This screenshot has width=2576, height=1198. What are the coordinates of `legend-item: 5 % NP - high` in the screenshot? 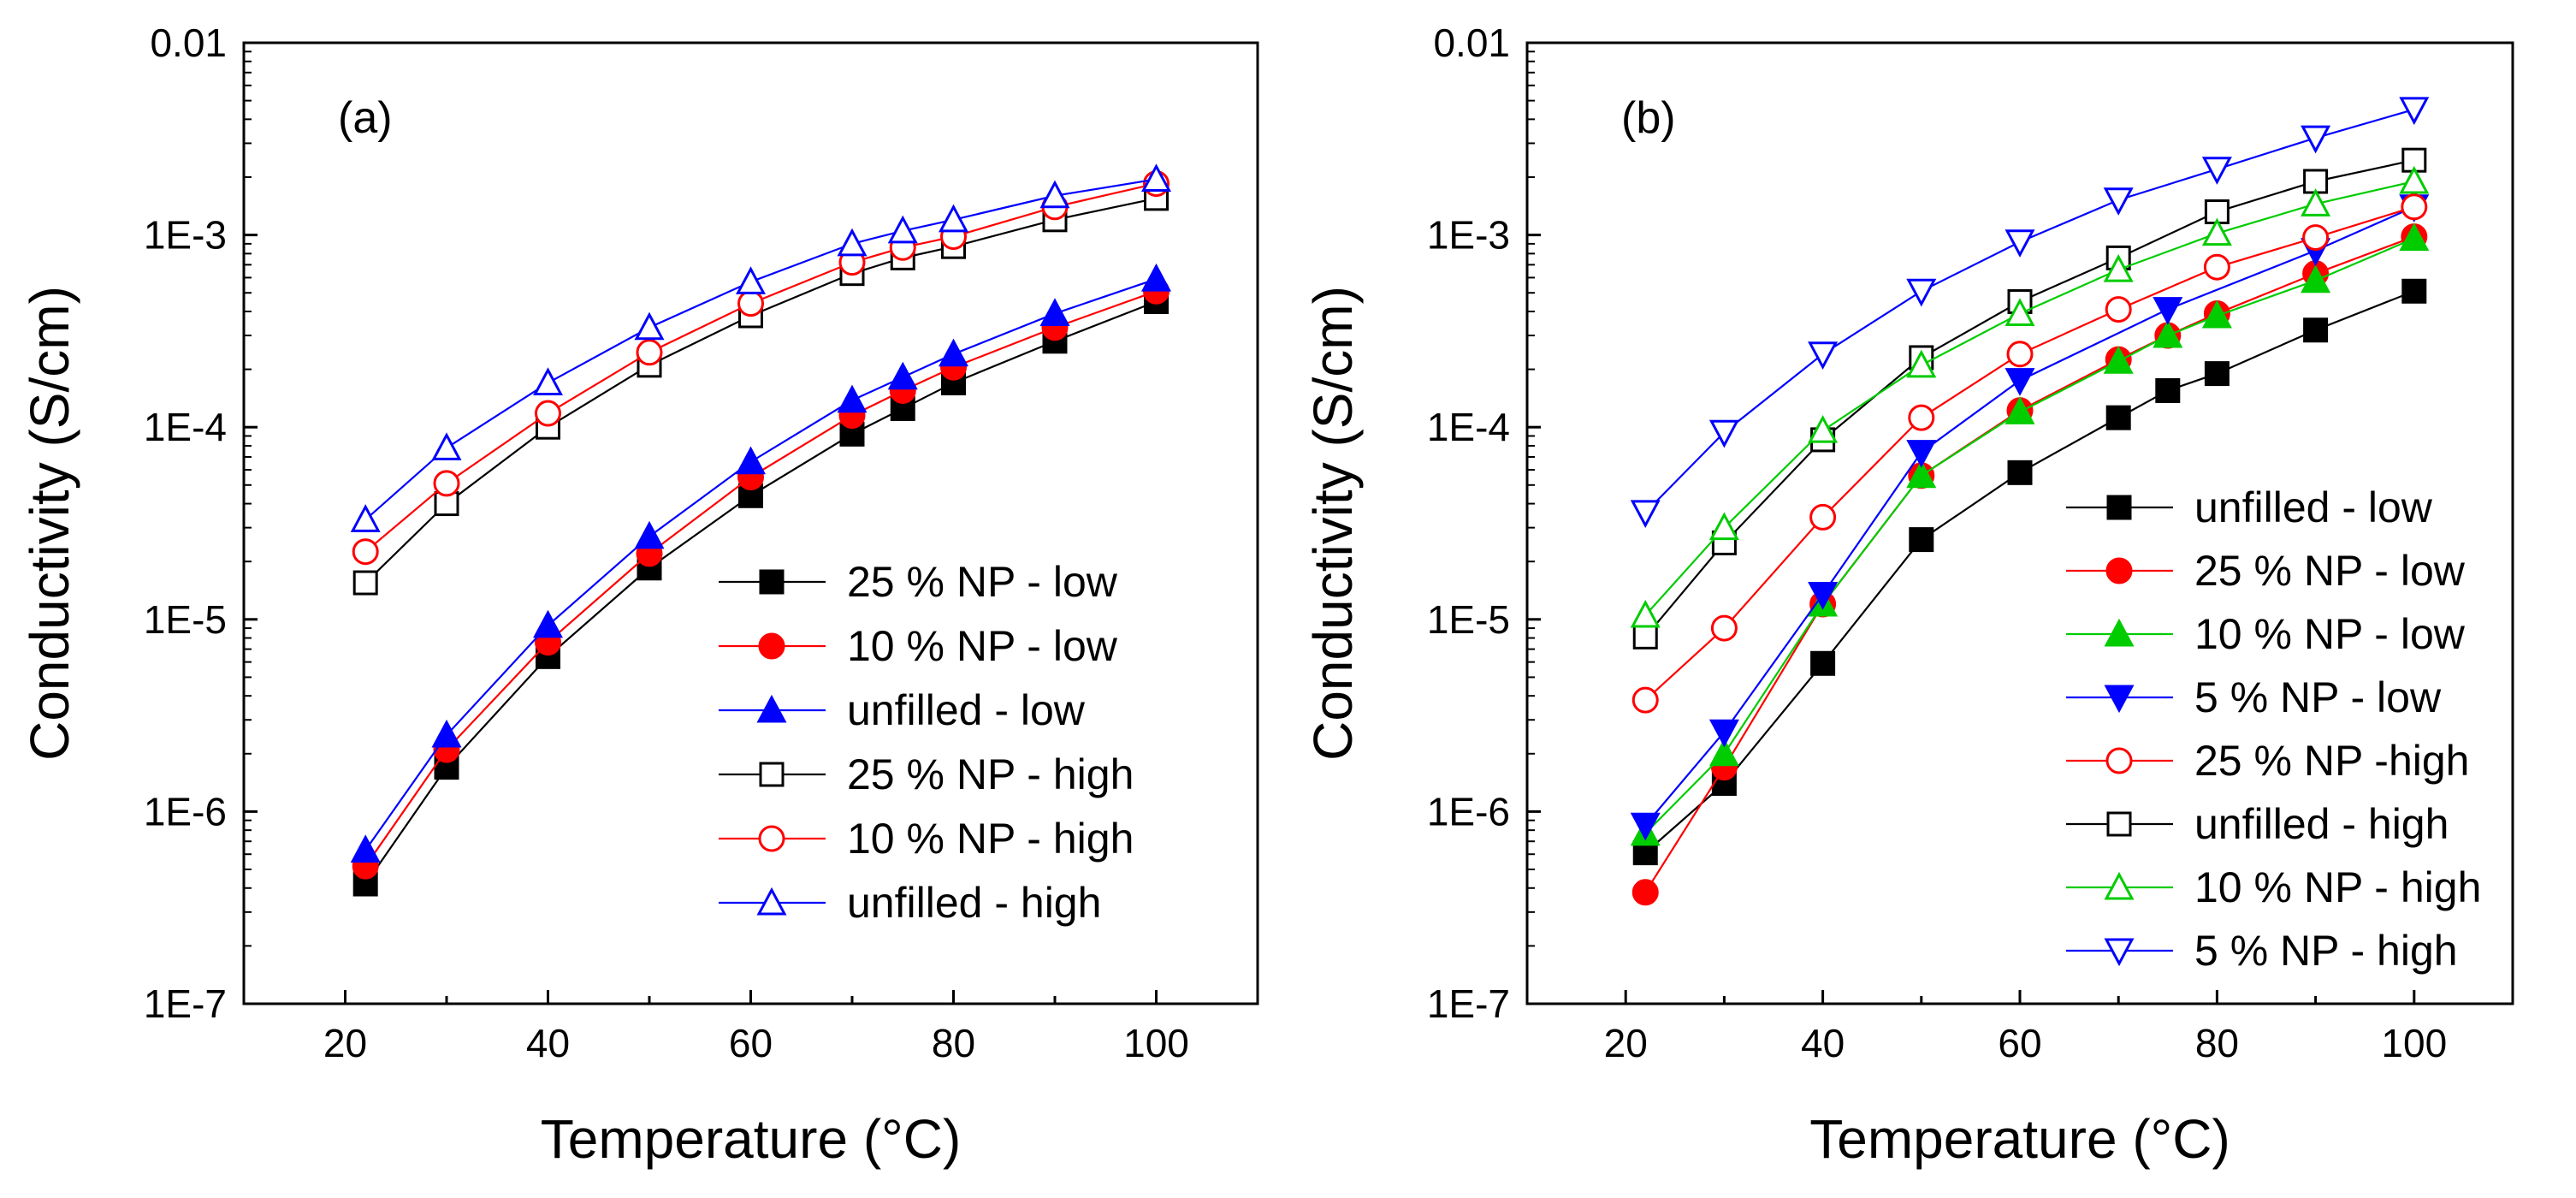 It's located at (2262, 951).